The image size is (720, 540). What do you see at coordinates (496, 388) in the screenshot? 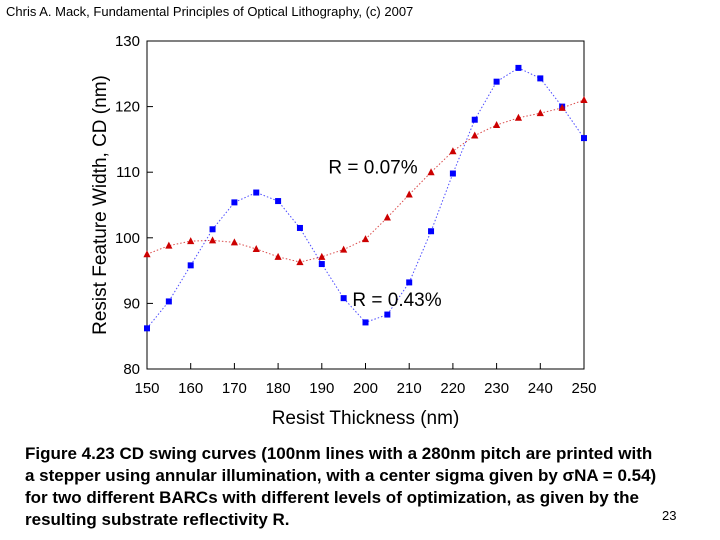
I see `x-tick-label: 230` at bounding box center [496, 388].